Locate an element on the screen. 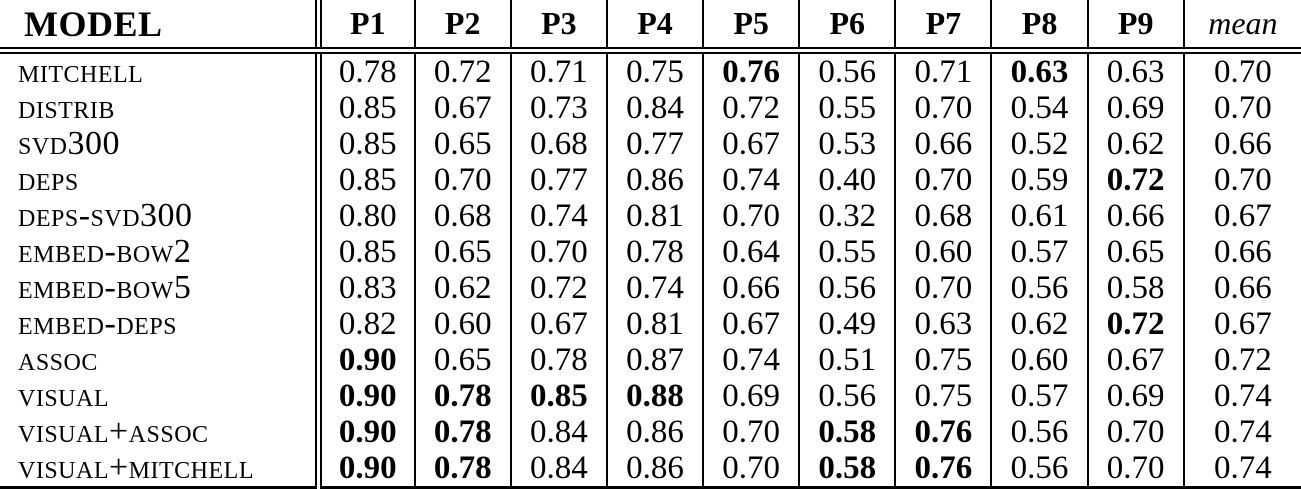 This screenshot has width=1301, height=489. value-cell: 0.61 is located at coordinates (1039, 216).